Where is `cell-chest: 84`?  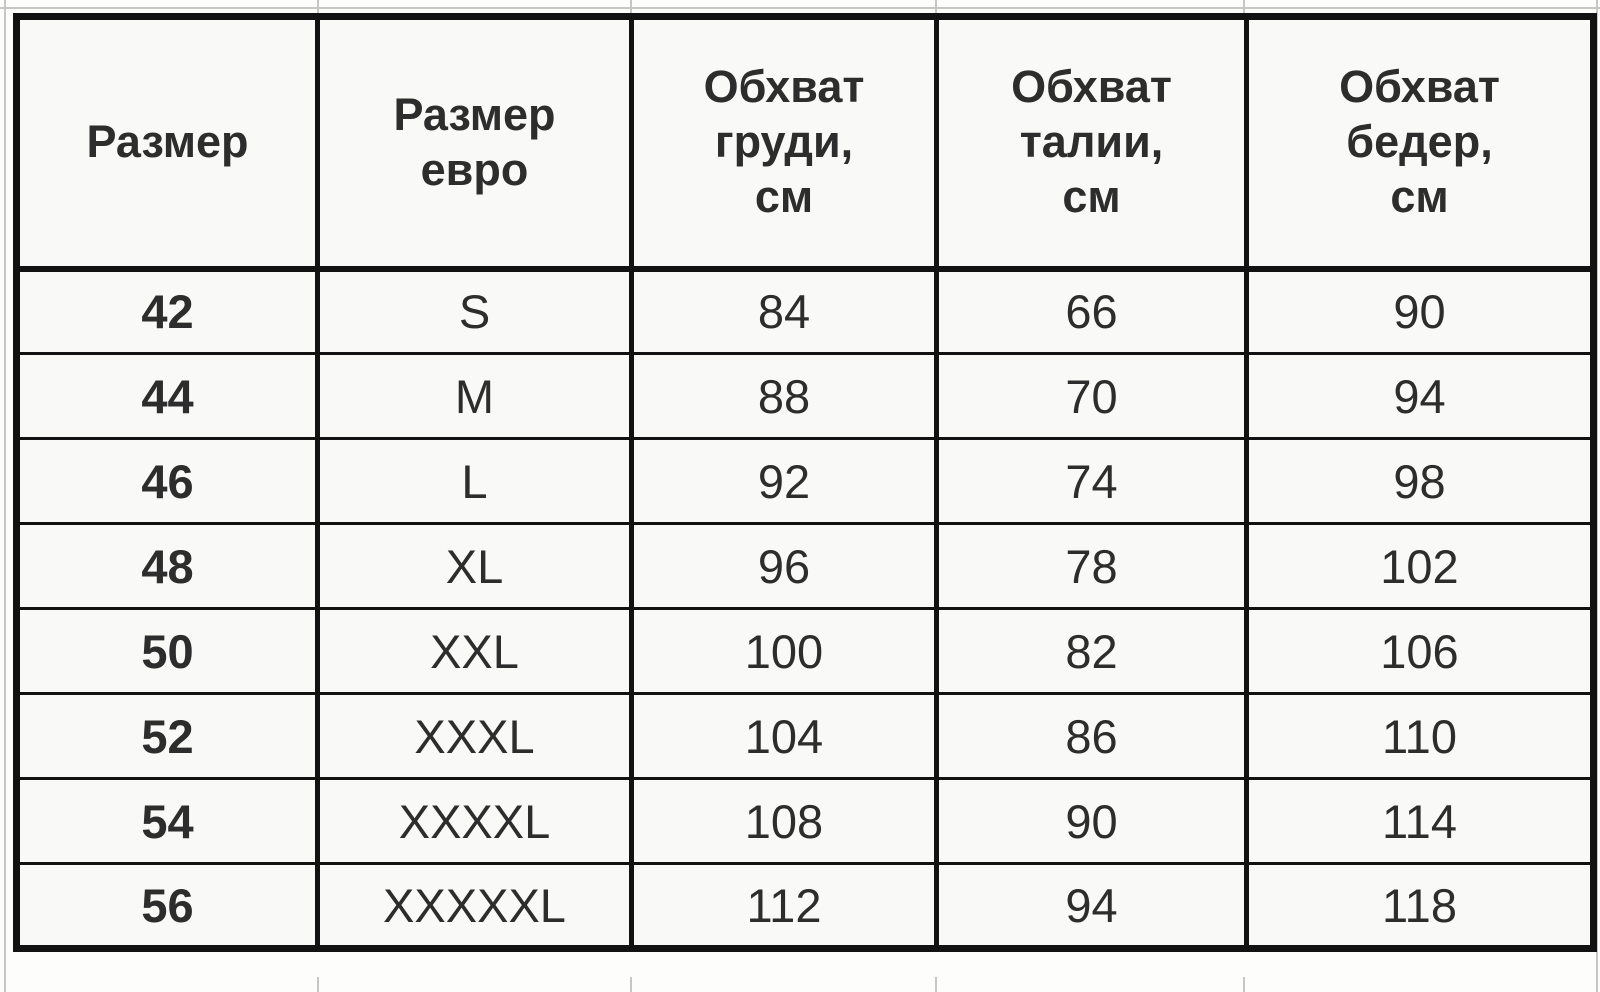 cell-chest: 84 is located at coordinates (784, 311).